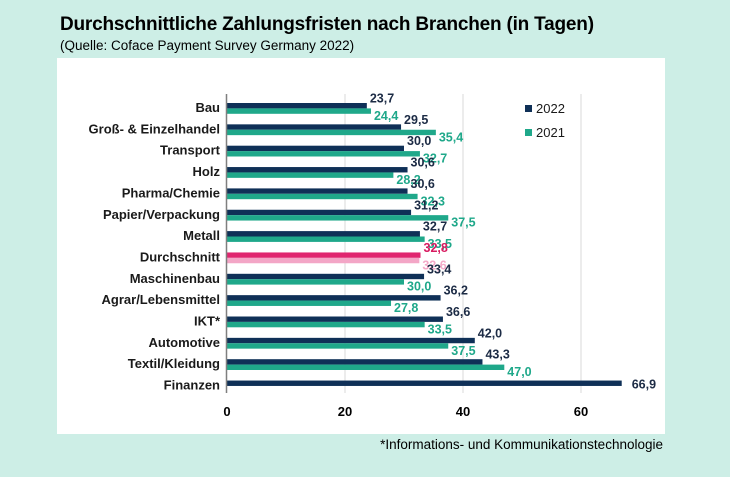 Image resolution: width=730 pixels, height=477 pixels. What do you see at coordinates (644, 385) in the screenshot?
I see `value-label-2022: 66,9` at bounding box center [644, 385].